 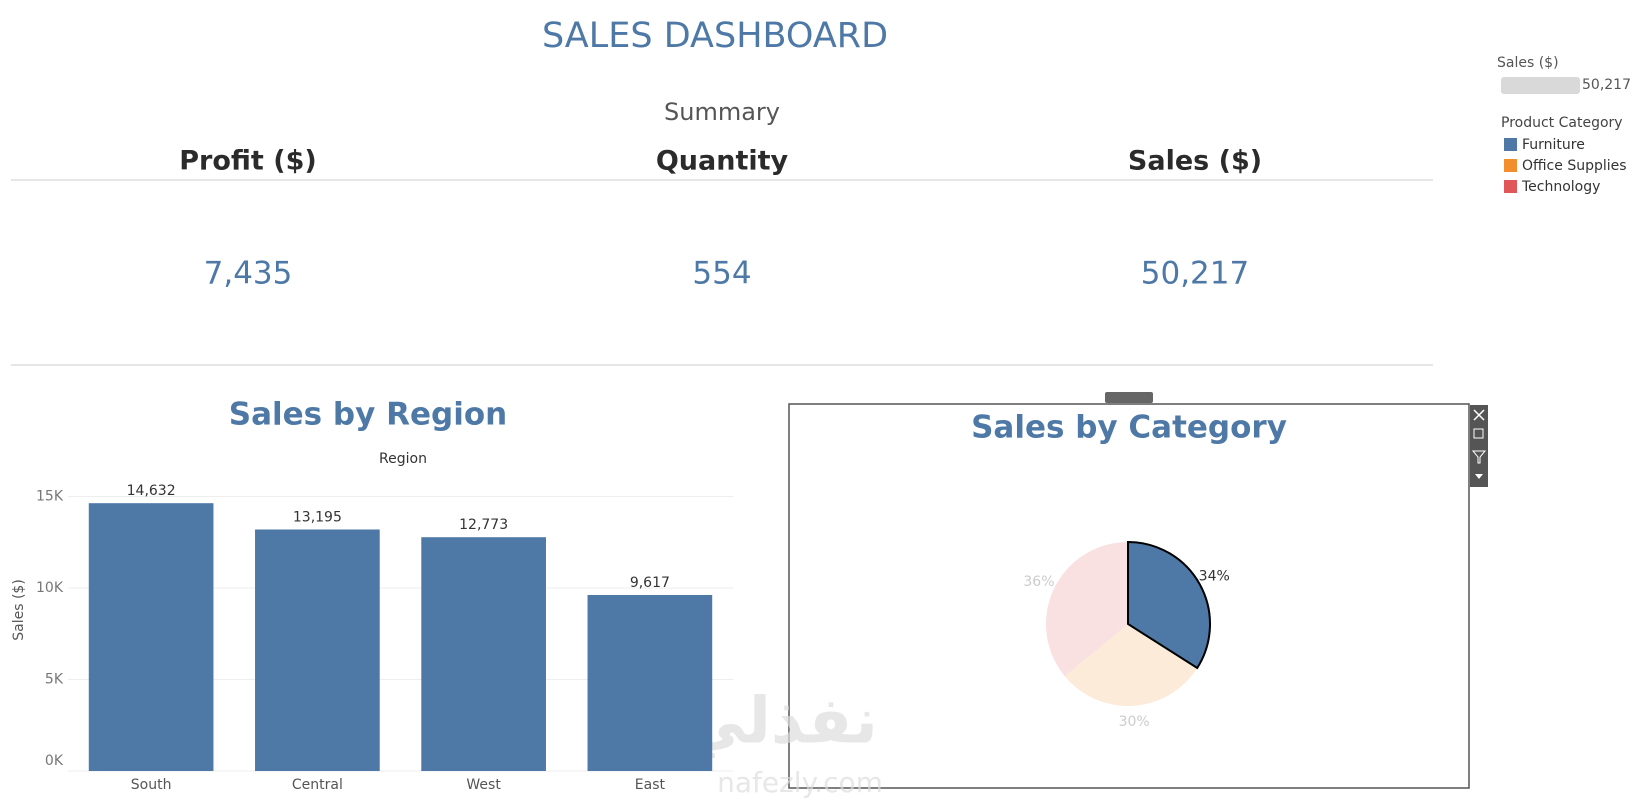 I want to click on dashboard-title: SALES DASHBOARD, so click(x=715, y=36).